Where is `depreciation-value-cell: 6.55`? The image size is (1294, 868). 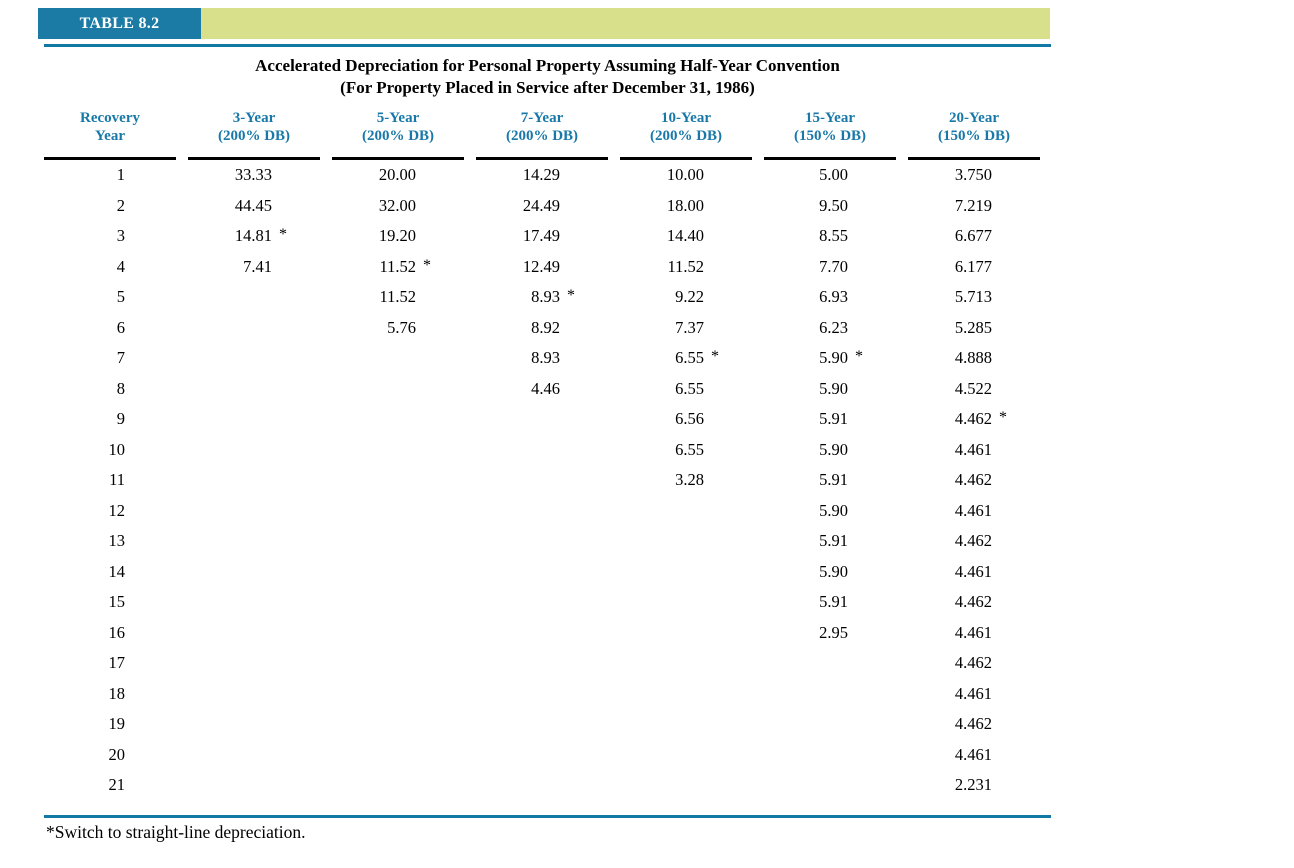
depreciation-value-cell: 6.55 is located at coordinates (686, 389).